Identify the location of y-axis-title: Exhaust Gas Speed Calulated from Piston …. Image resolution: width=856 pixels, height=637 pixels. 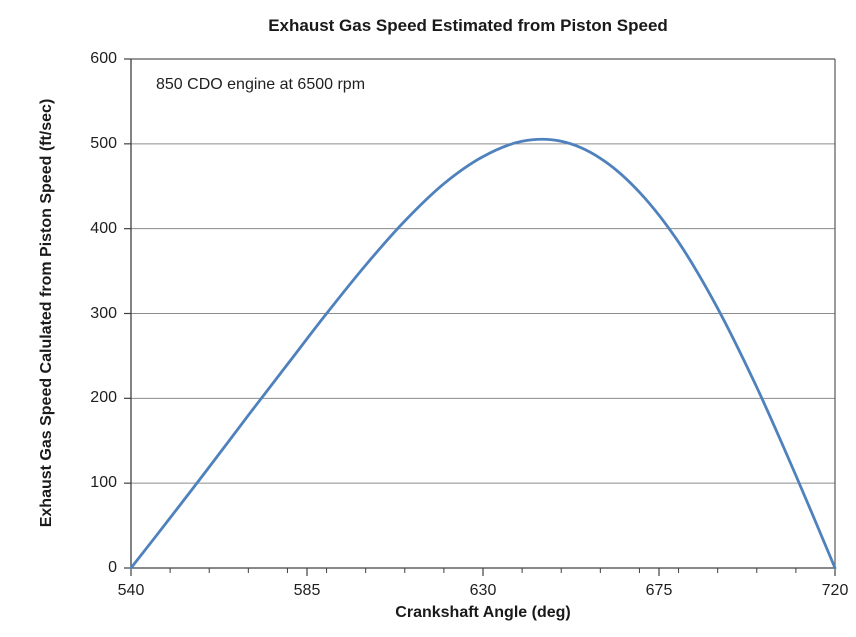
(46, 313).